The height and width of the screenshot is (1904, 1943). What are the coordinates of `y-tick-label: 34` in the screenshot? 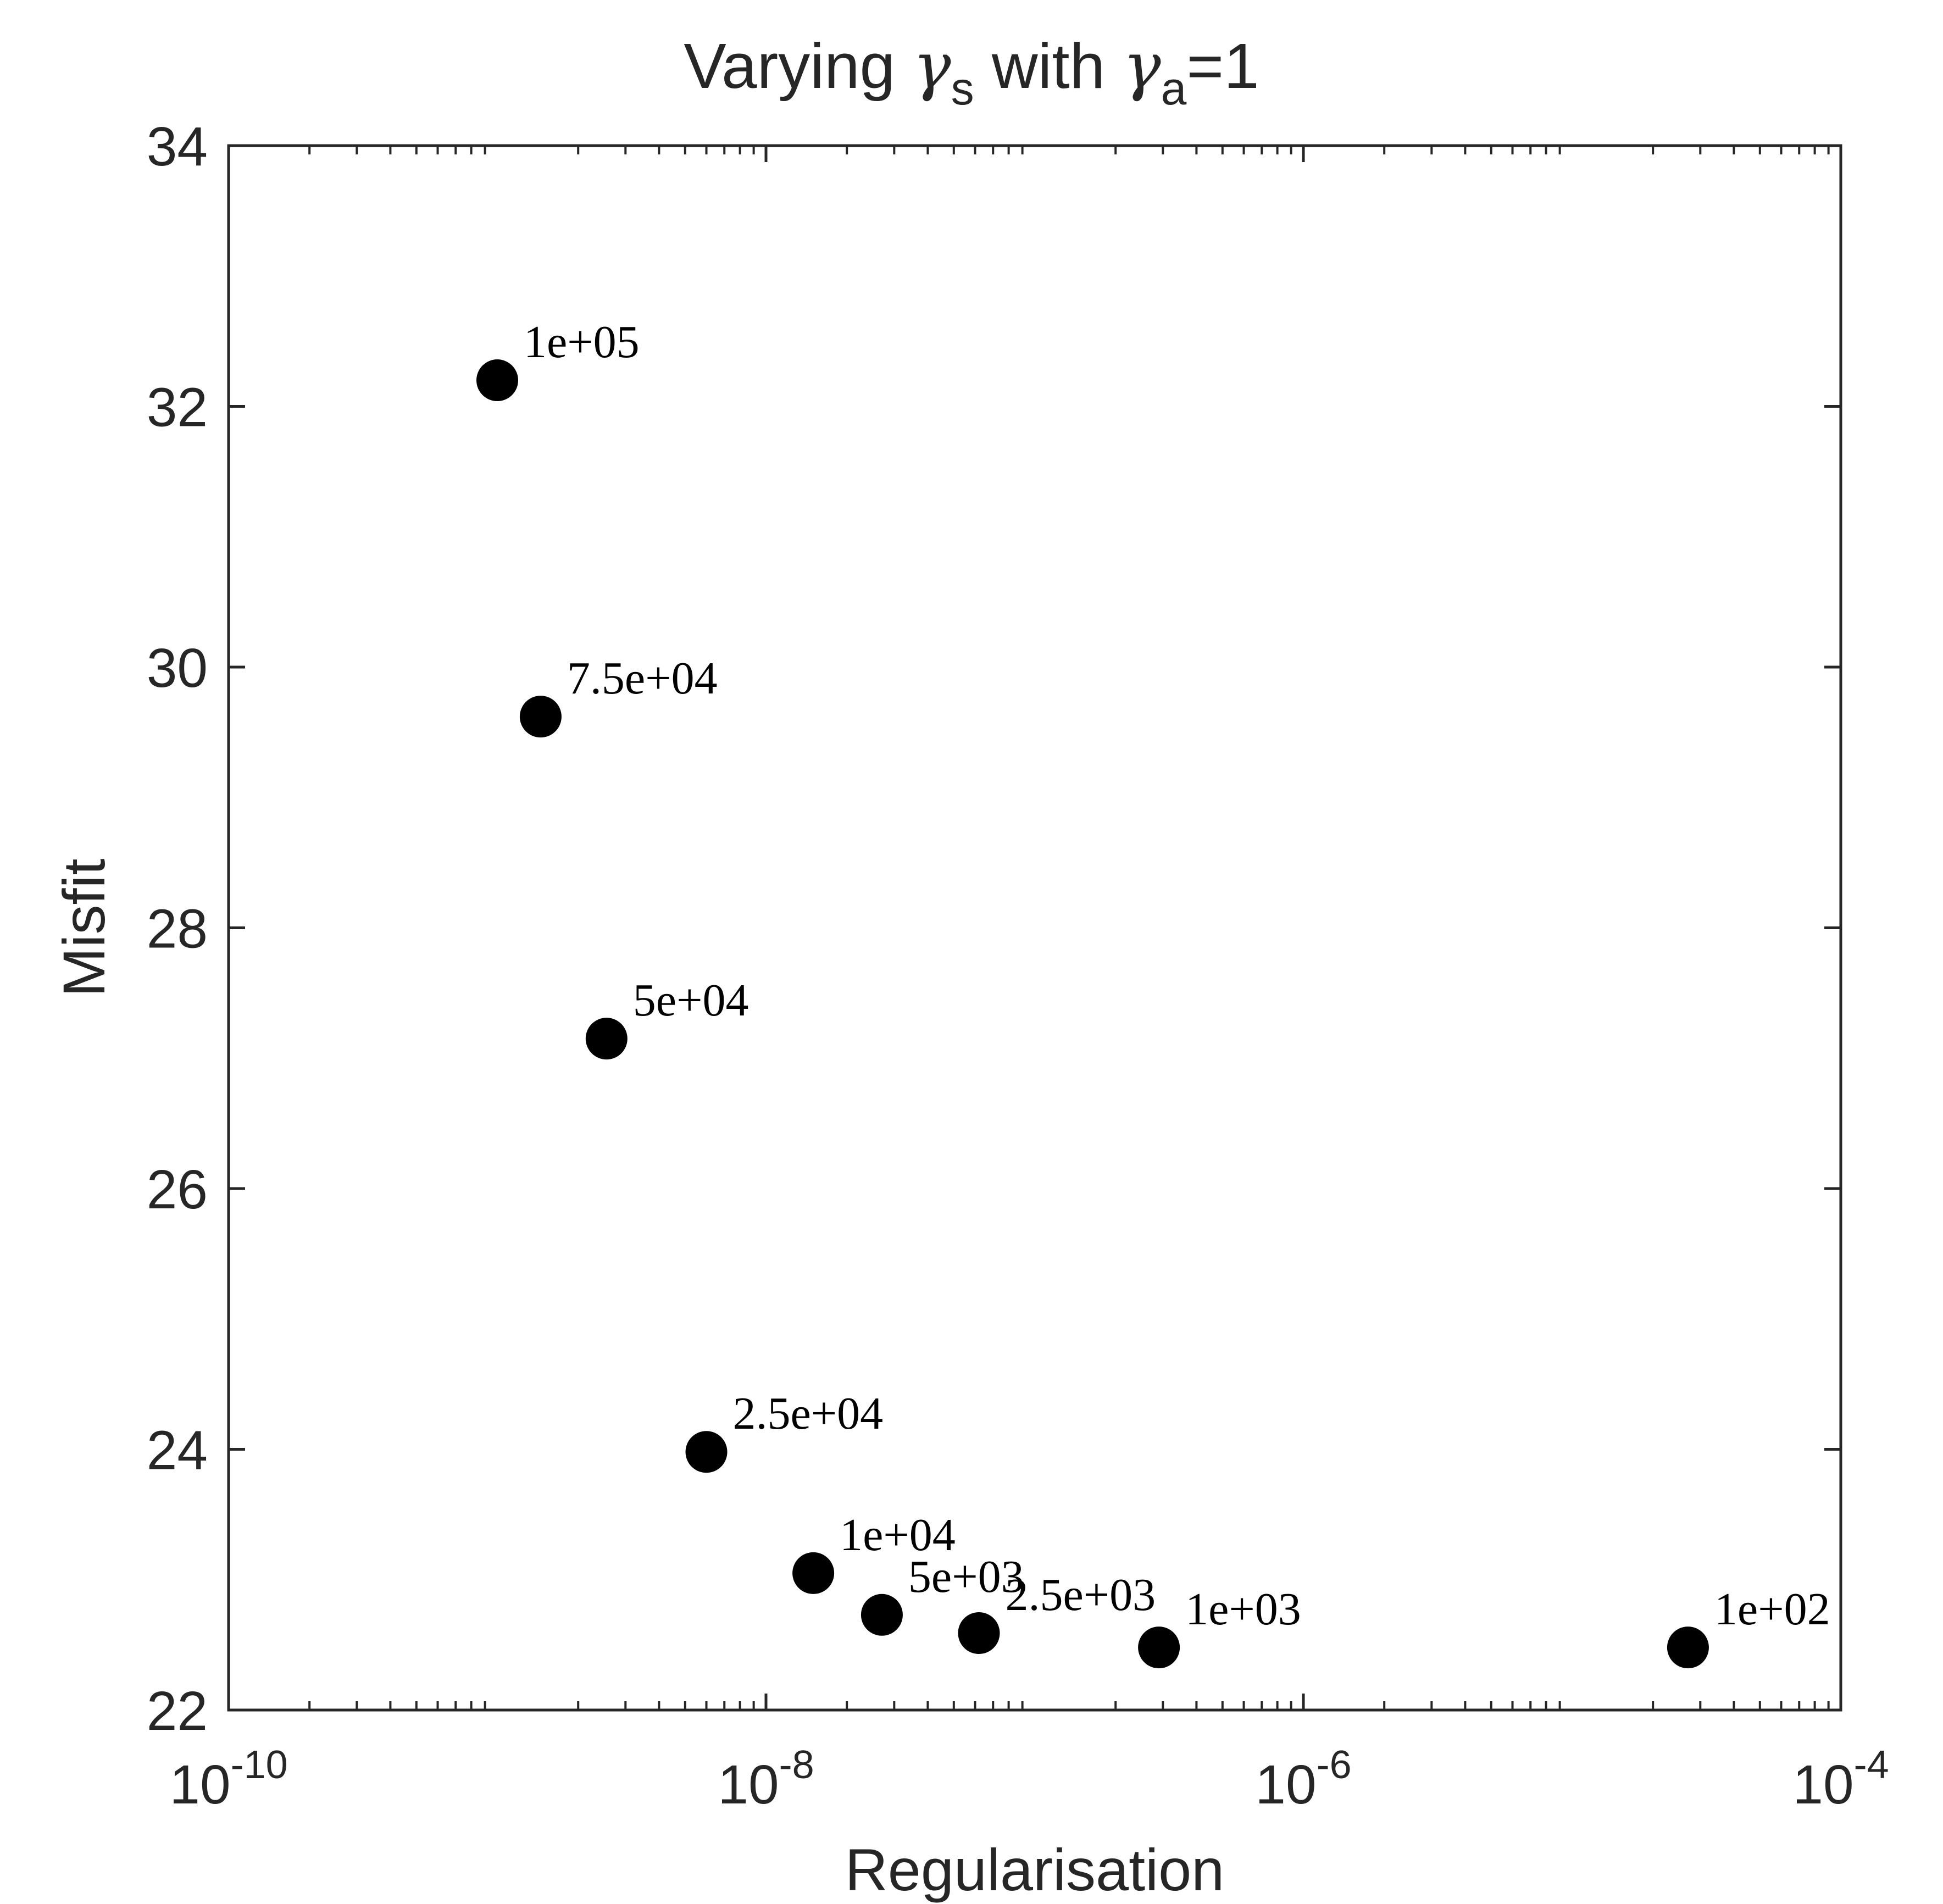 It's located at (177, 146).